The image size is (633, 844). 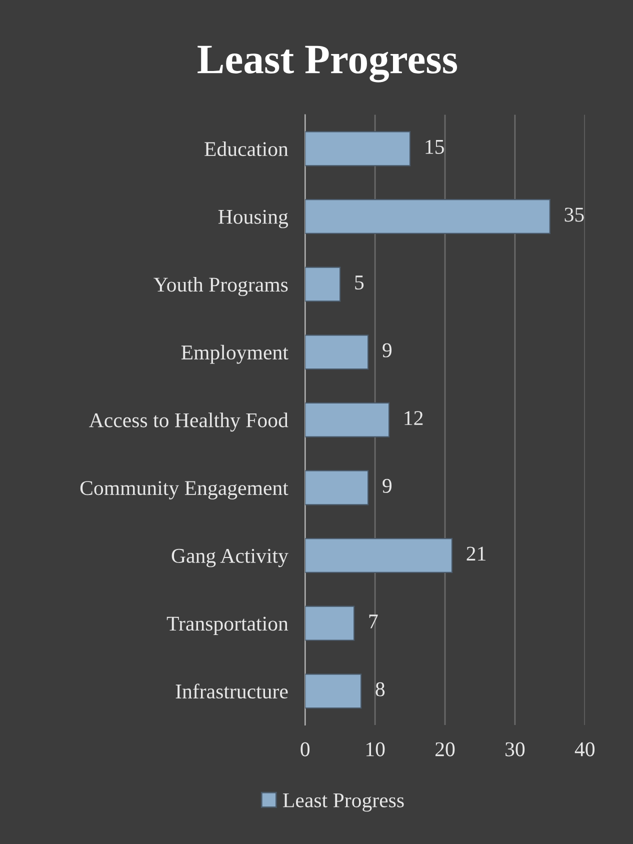 I want to click on chart-title: Least Progress, so click(x=328, y=64).